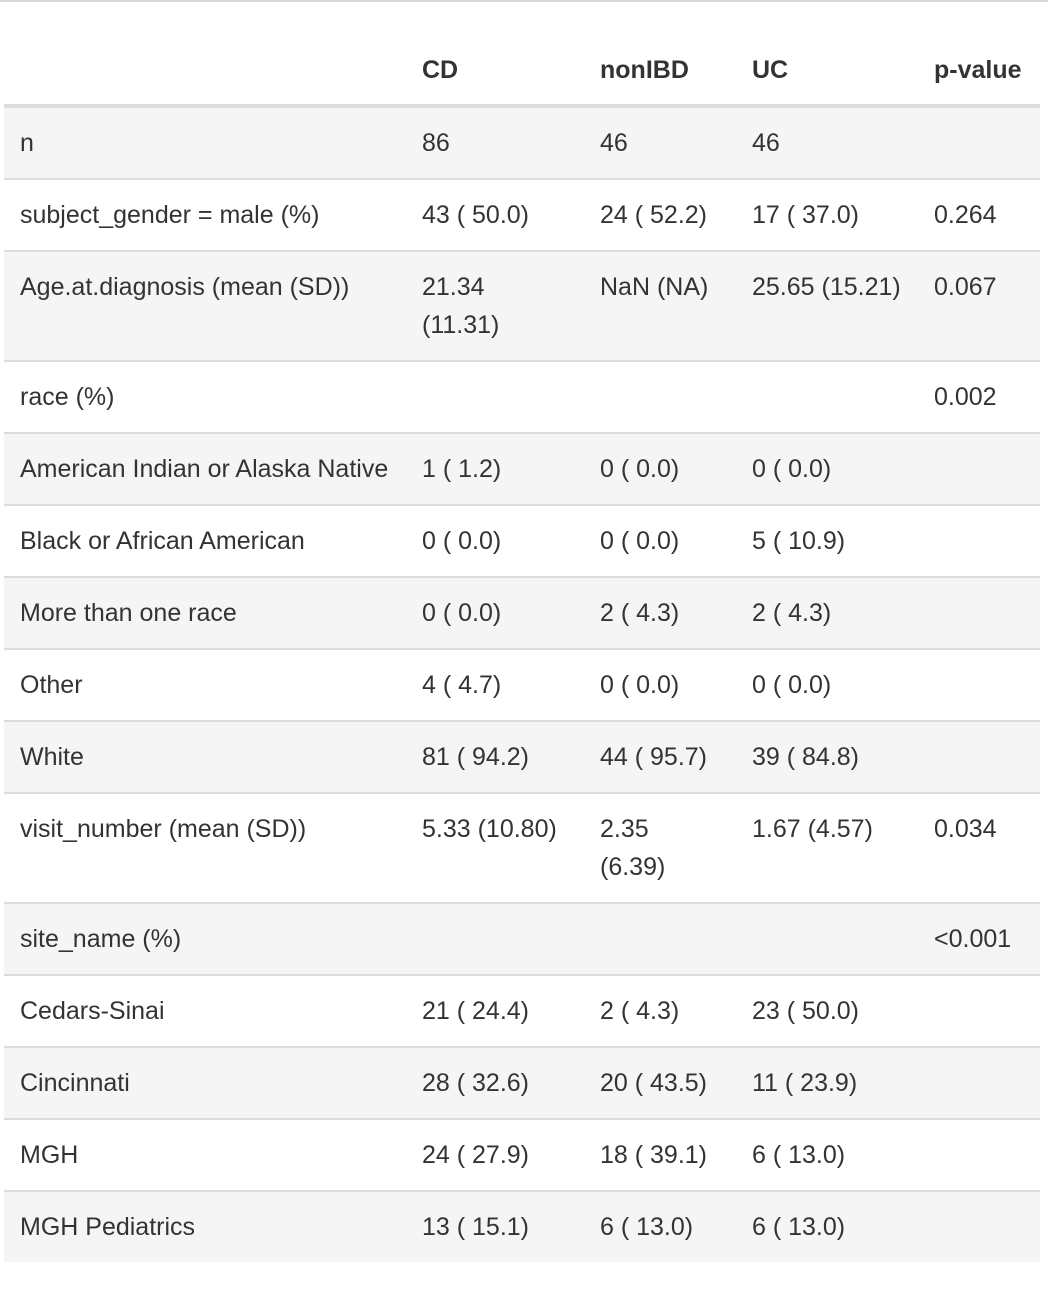  I want to click on cell-variable: American Indian or Alaska Native, so click(205, 468).